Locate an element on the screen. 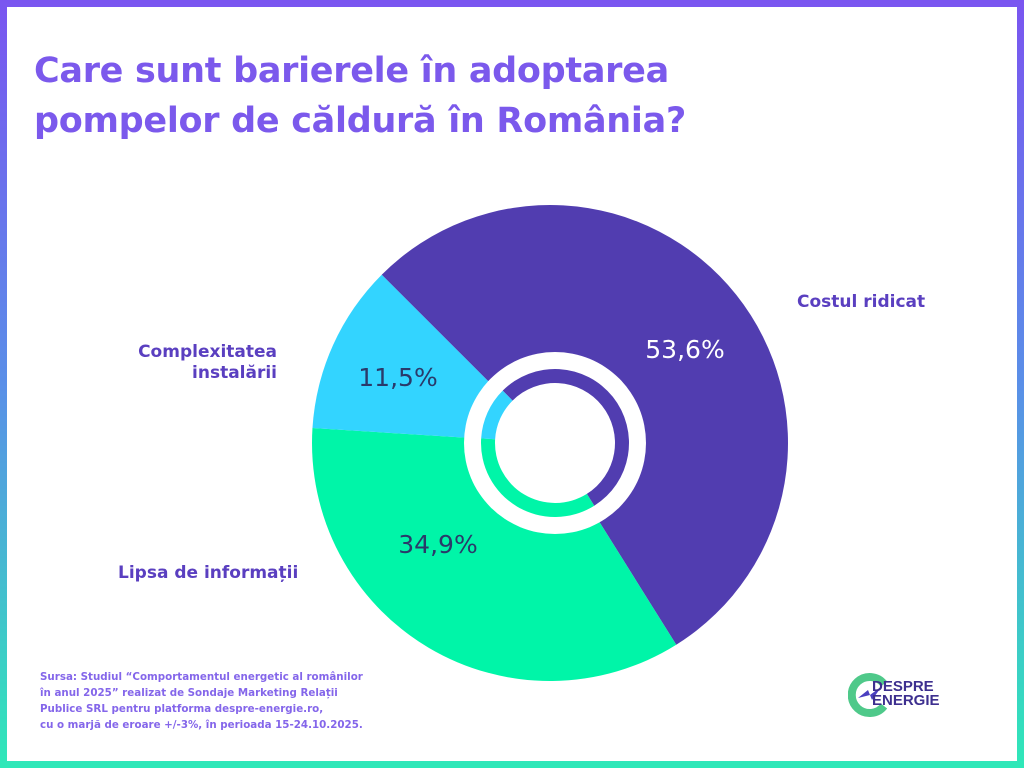 The image size is (1024, 768). category-label-complexitatea: Complexitatea instalării is located at coordinates (207, 362).